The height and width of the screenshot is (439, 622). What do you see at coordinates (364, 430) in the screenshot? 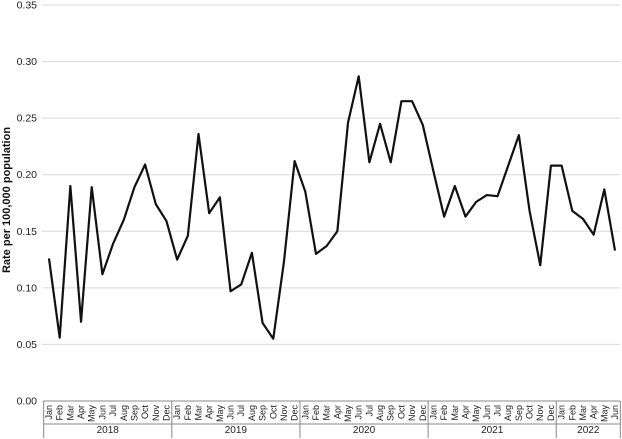
I see `year-label: 2020` at bounding box center [364, 430].